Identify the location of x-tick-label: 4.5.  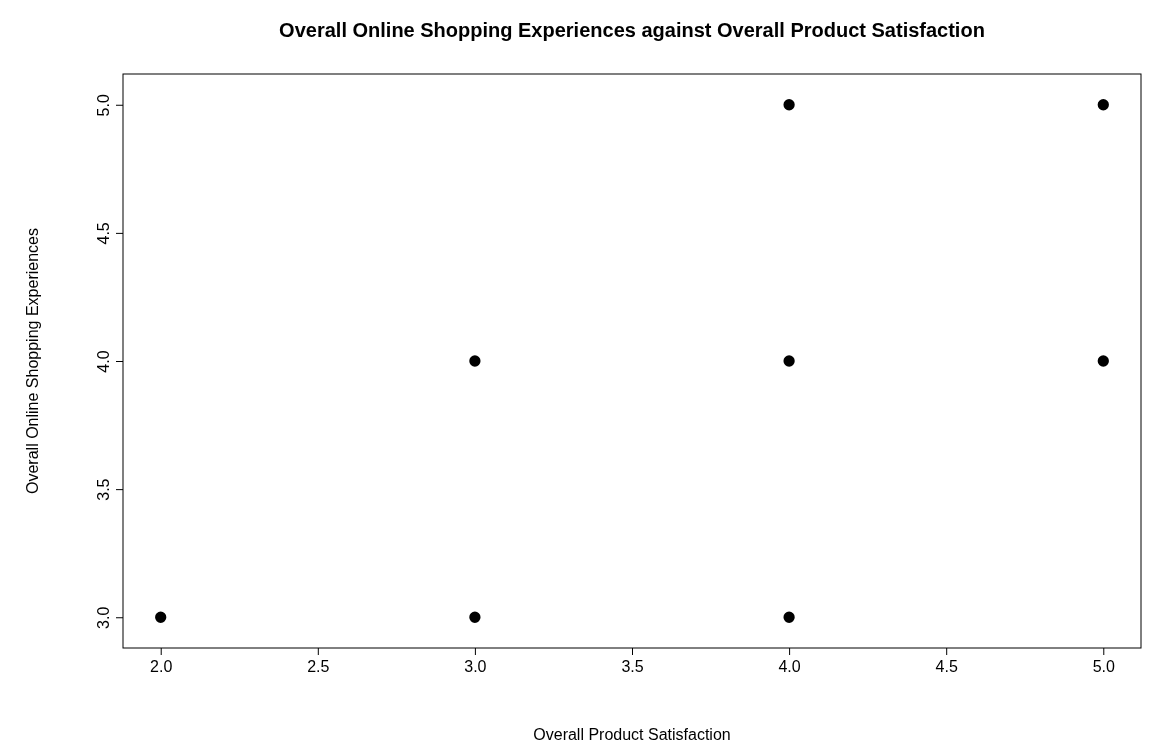
(946, 667).